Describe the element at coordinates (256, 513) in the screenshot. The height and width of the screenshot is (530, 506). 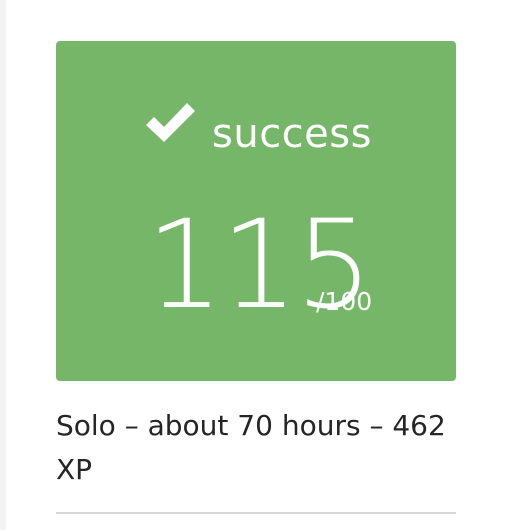
I see `divider` at that location.